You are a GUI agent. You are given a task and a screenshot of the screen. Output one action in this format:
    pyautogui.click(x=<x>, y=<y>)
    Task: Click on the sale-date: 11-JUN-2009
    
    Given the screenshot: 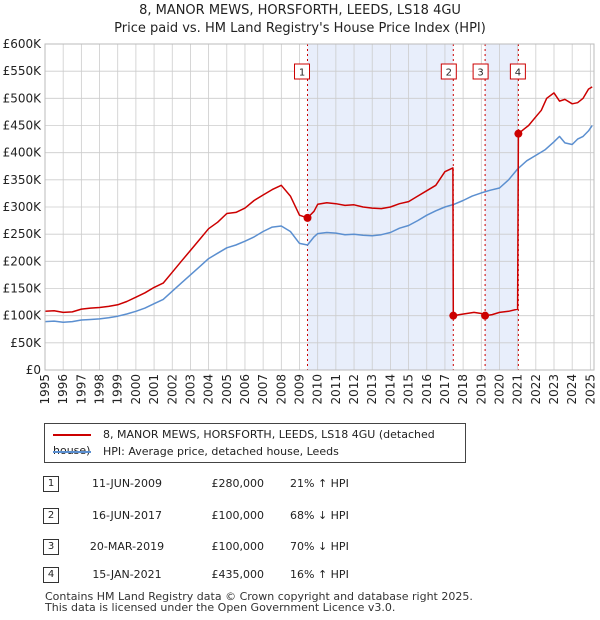 What is the action you would take?
    pyautogui.click(x=127, y=483)
    